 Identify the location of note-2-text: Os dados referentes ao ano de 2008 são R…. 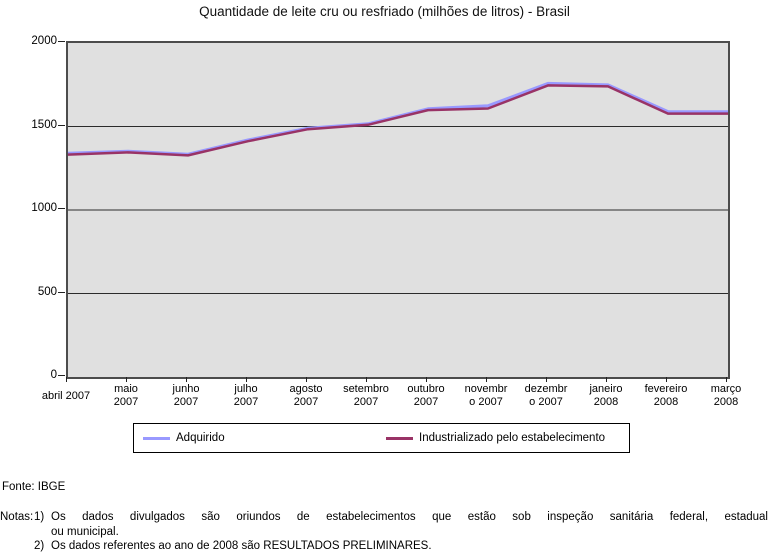
(241, 546).